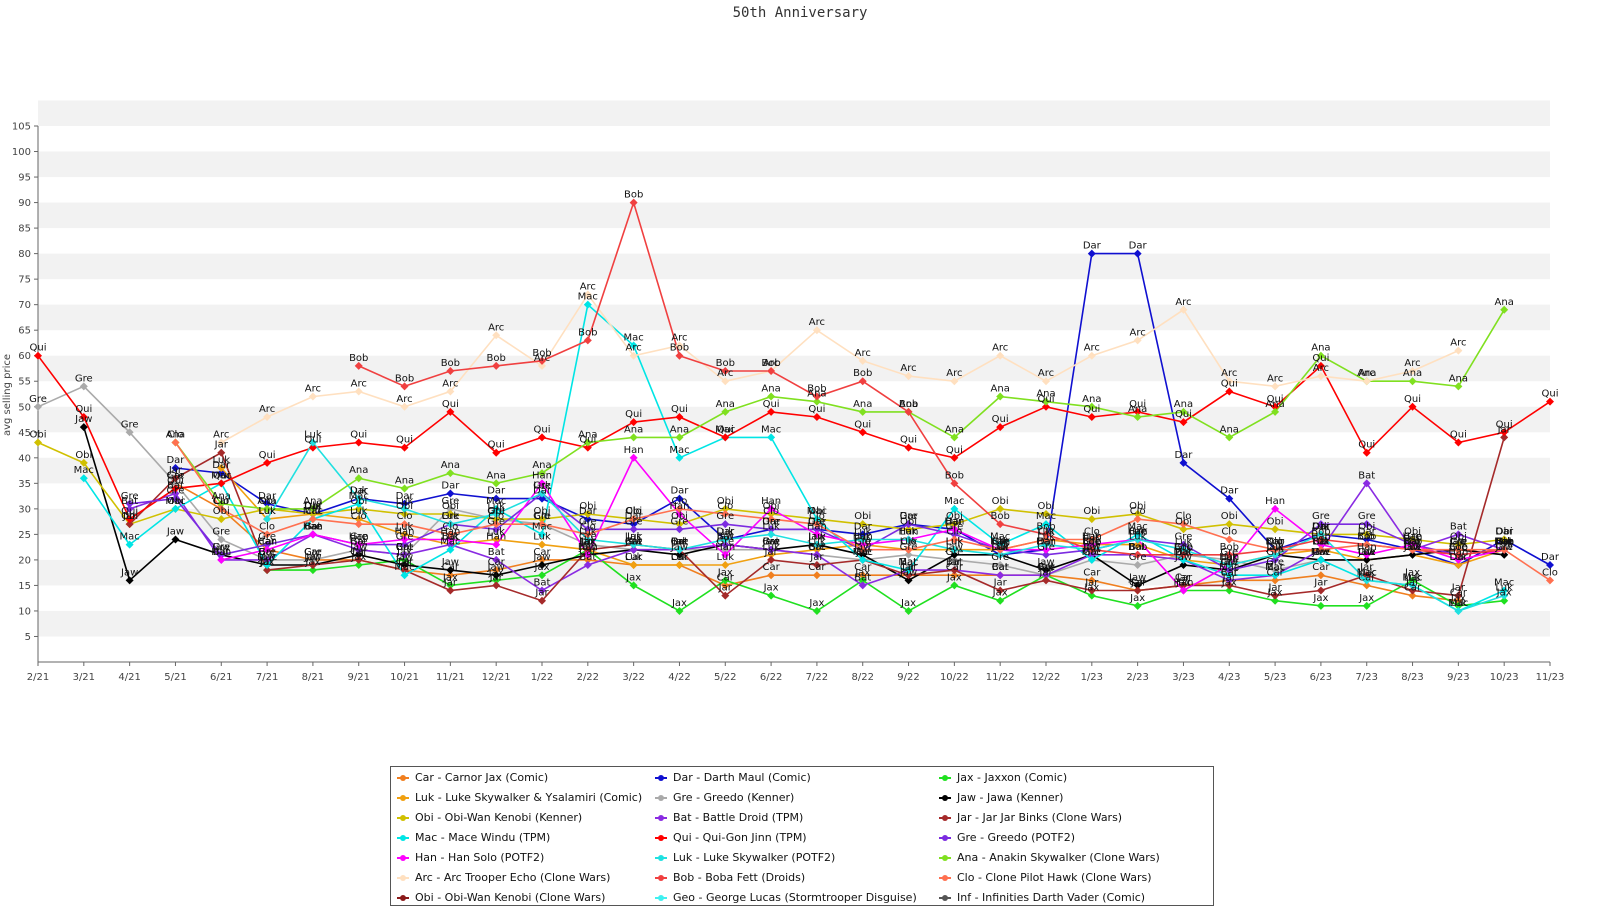 Image resolution: width=1600 pixels, height=906 pixels. I want to click on x-tick-label: 5/23, so click(1275, 677).